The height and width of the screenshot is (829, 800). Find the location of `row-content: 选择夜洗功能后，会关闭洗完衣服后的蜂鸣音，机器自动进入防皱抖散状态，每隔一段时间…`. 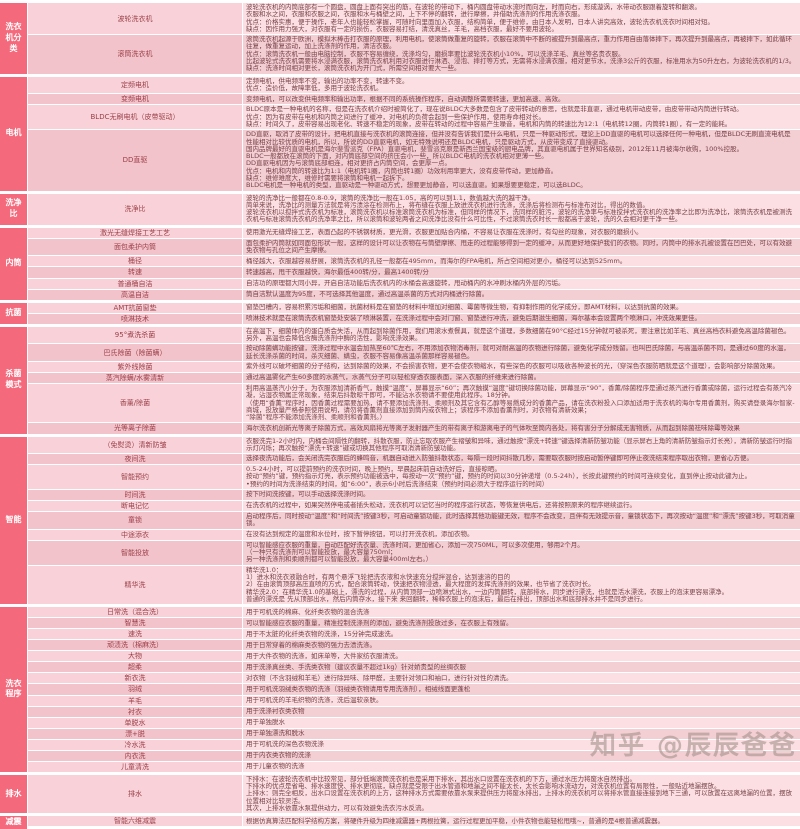

row-content: 选择夜洗功能后，会关闭洗完衣服后的蜂鸣音，机器自动进入防皱抖散状态，每隔一段时间… is located at coordinates (521, 459).